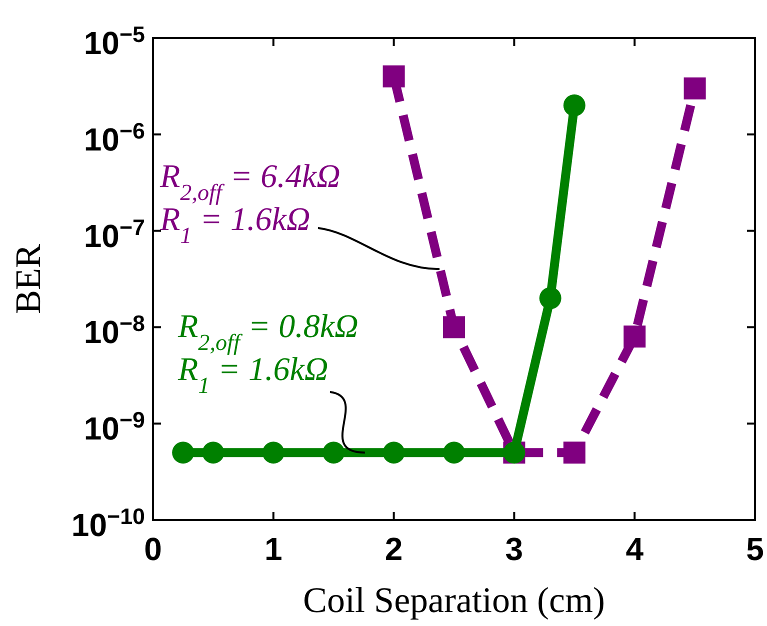  Describe the element at coordinates (267, 332) in the screenshot. I see `annotation: R$_{2,off}$ = 0.8kΩ` at that location.